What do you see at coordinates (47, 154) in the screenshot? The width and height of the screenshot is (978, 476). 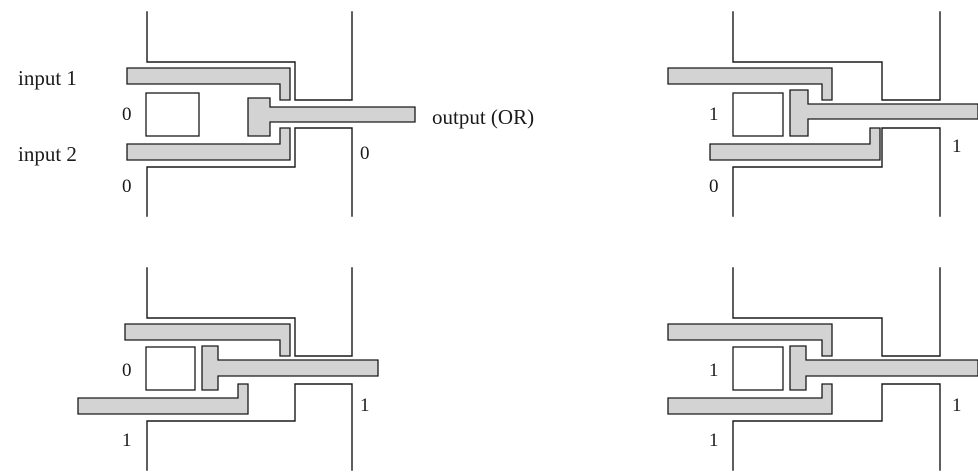 I see `input-2-label: input 2` at bounding box center [47, 154].